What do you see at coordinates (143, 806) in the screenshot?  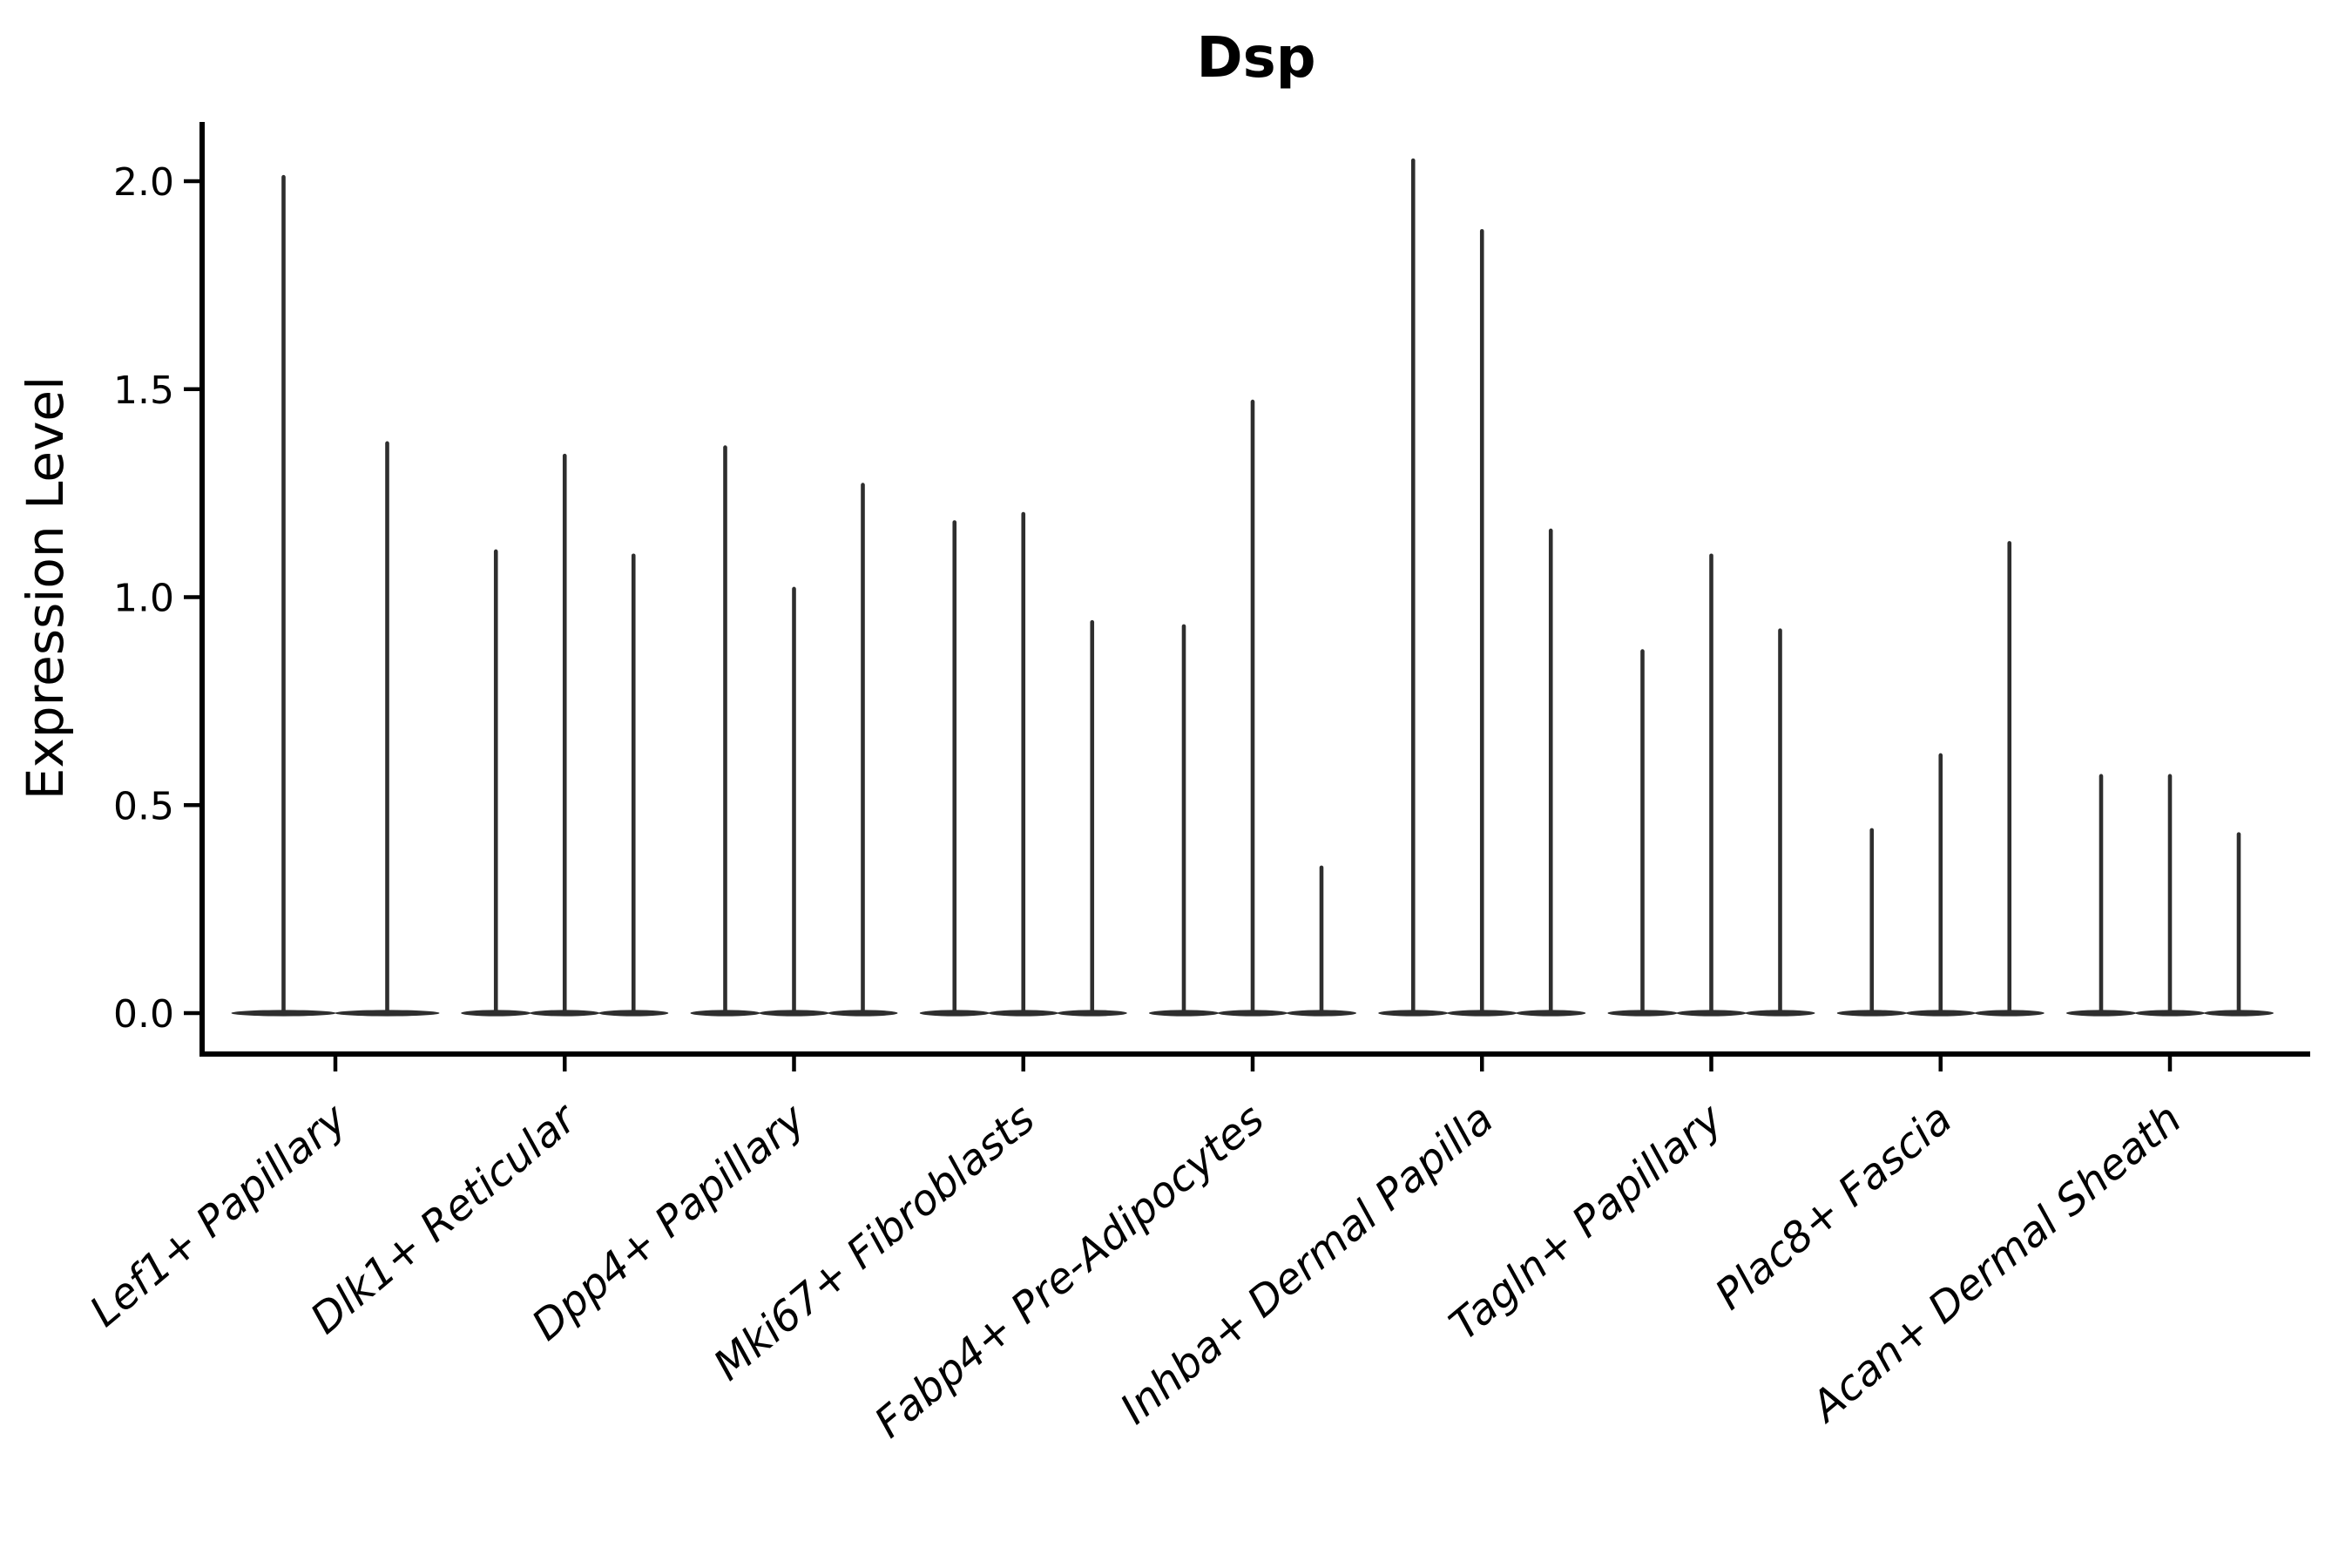 I see `y-tick-label: 0.5` at bounding box center [143, 806].